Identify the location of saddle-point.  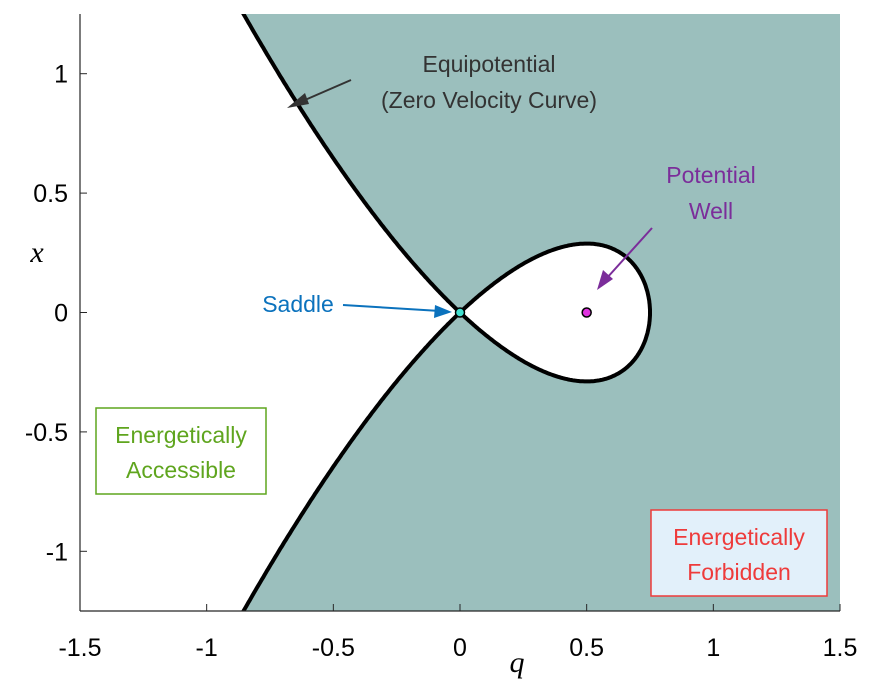
(460, 312).